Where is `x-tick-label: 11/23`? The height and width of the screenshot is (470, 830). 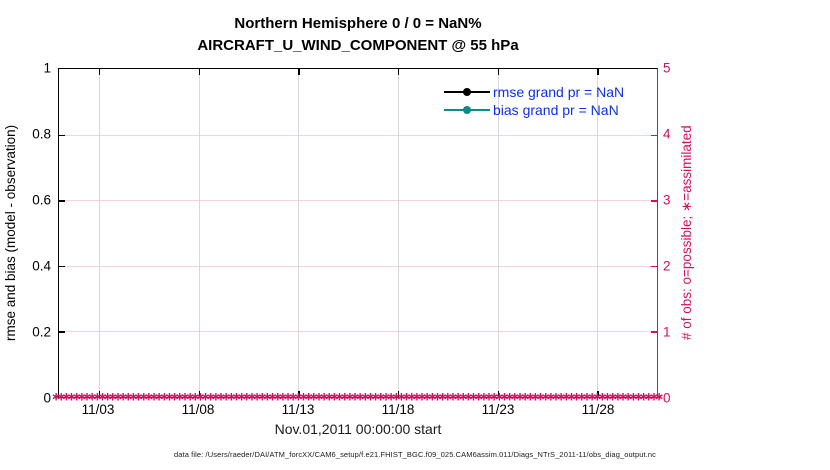 x-tick-label: 11/23 is located at coordinates (498, 409).